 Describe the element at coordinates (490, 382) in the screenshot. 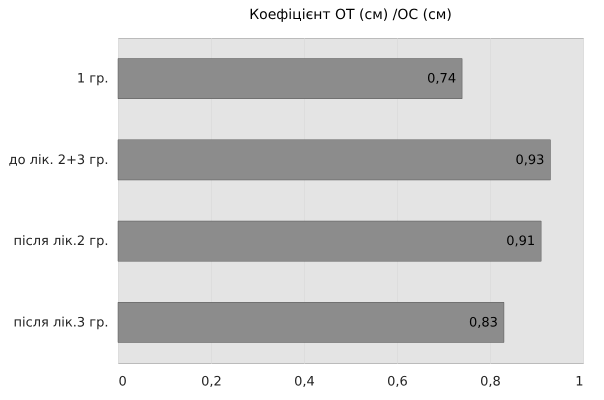

I see `x-tick-label: 0,8` at that location.